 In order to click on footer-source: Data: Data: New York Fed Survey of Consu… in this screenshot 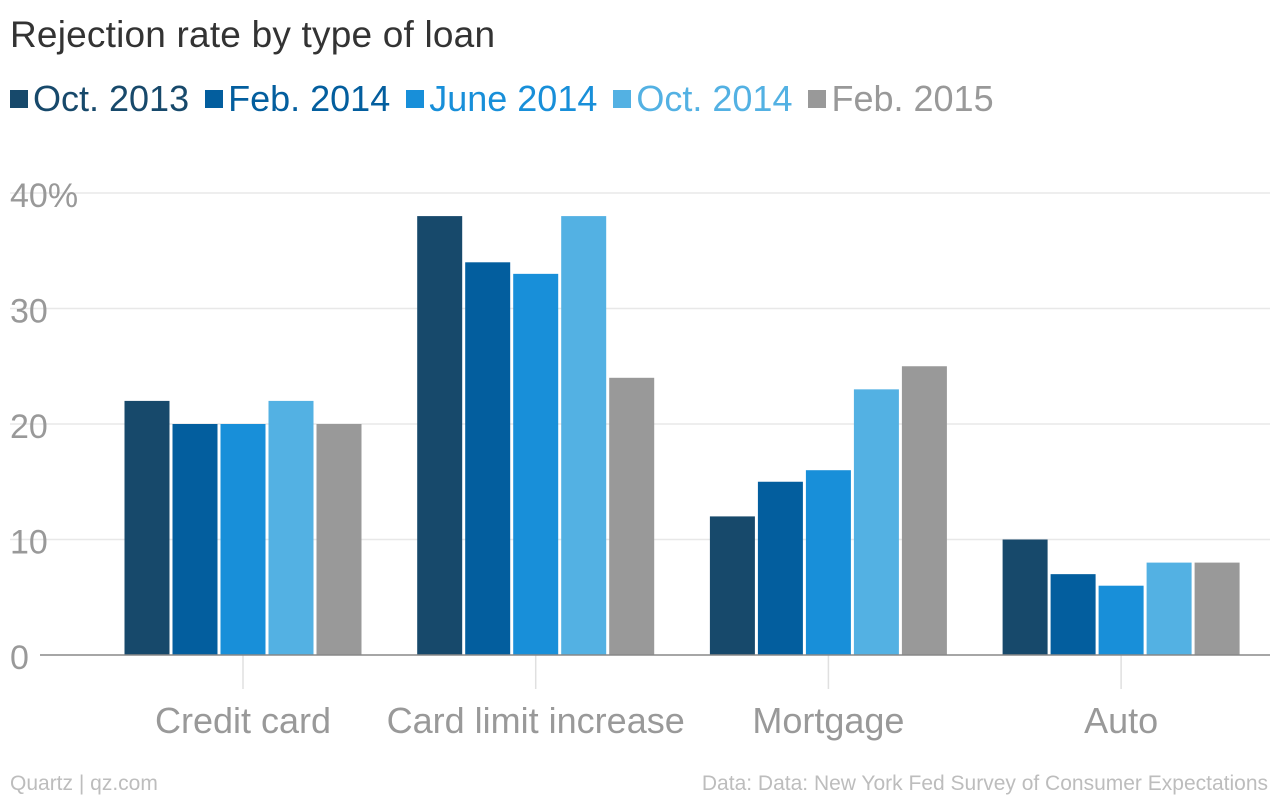, I will do `click(984, 783)`.